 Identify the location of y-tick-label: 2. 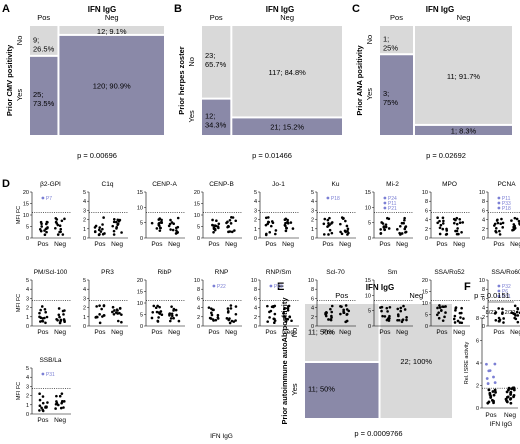
(483, 318).